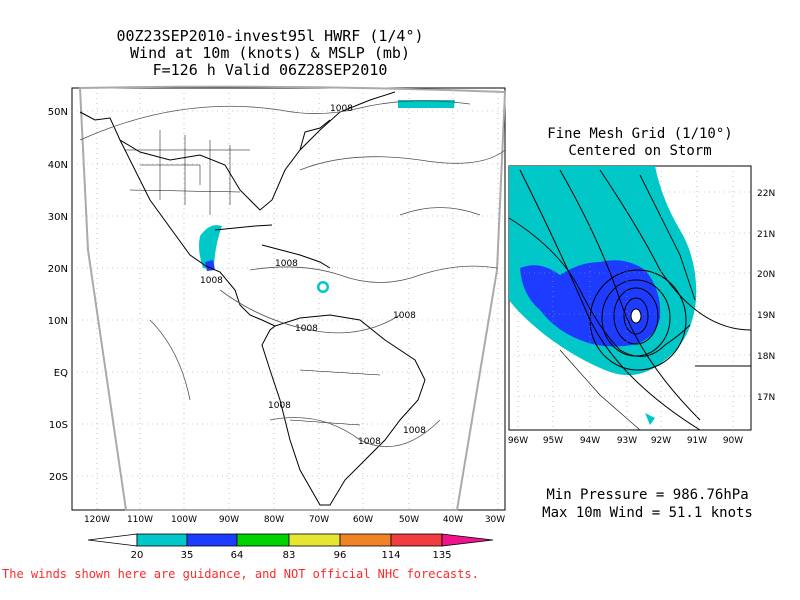 This screenshot has height=600, width=800. Describe the element at coordinates (495, 520) in the screenshot. I see `lon-label: 30W` at that location.